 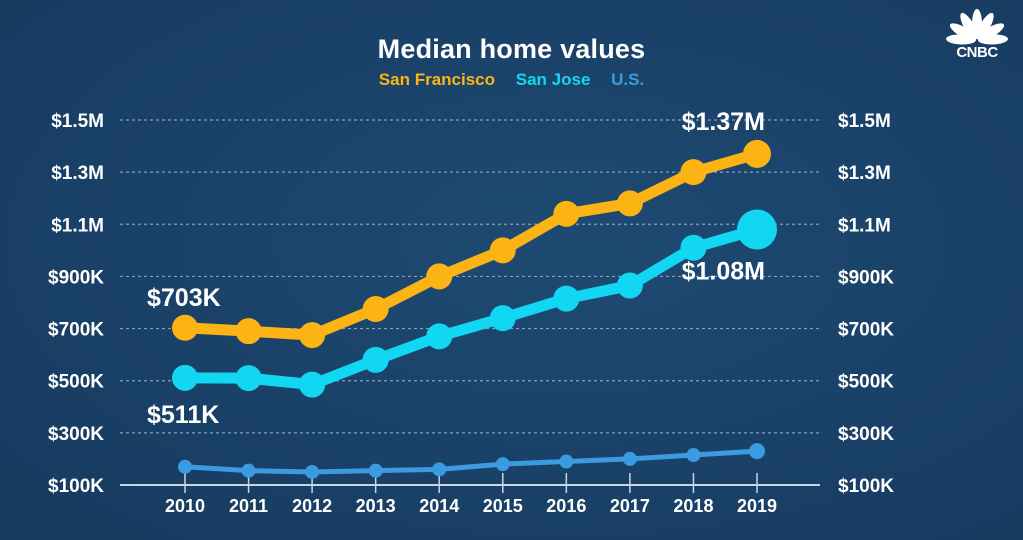 What do you see at coordinates (693, 506) in the screenshot?
I see `x-tick-label: 2018` at bounding box center [693, 506].